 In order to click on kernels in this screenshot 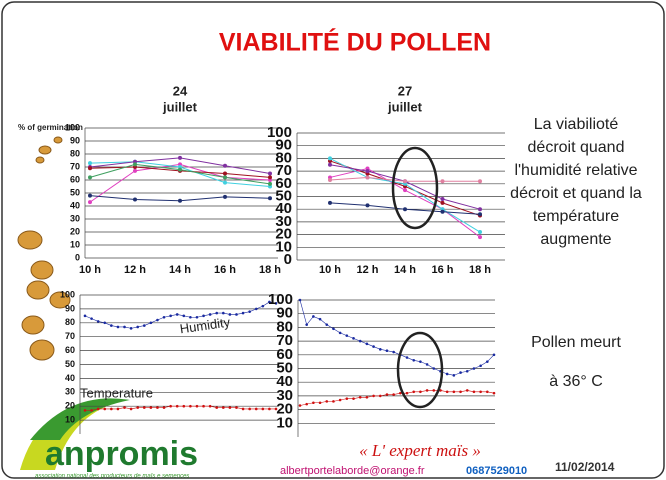, I will do `click(44, 248)`.